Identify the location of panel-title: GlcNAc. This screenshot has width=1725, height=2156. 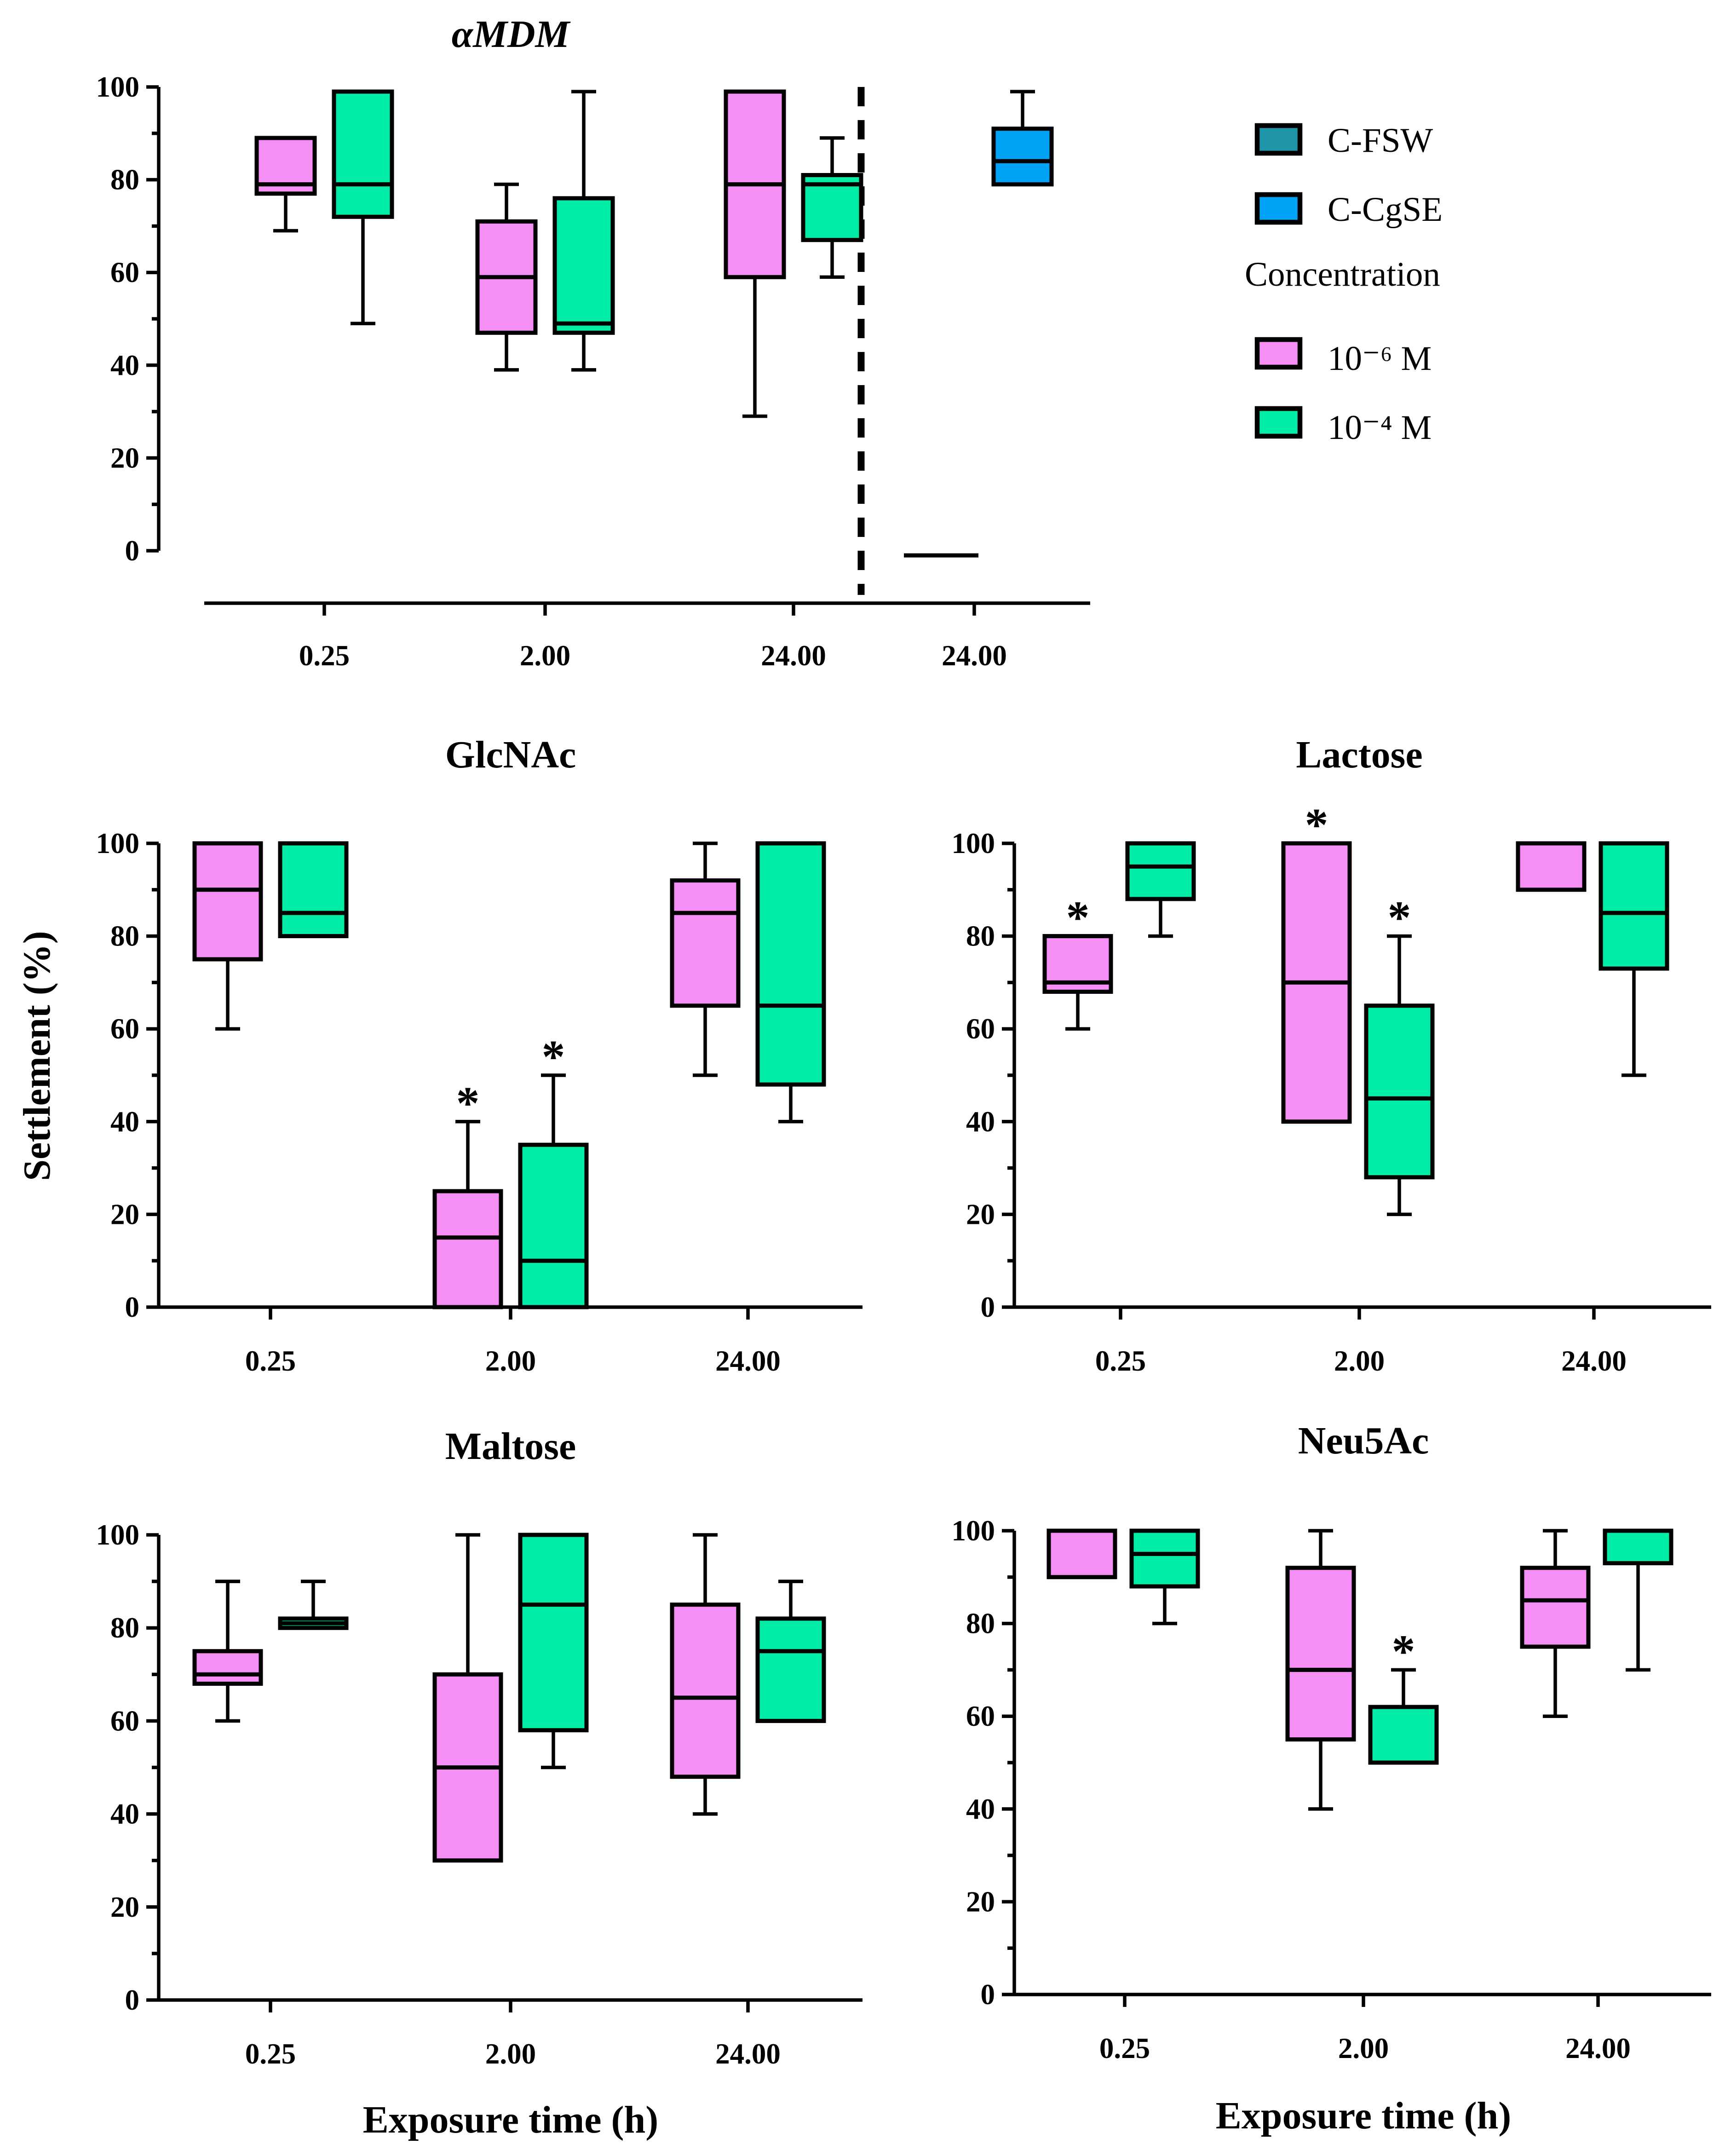
(510, 754).